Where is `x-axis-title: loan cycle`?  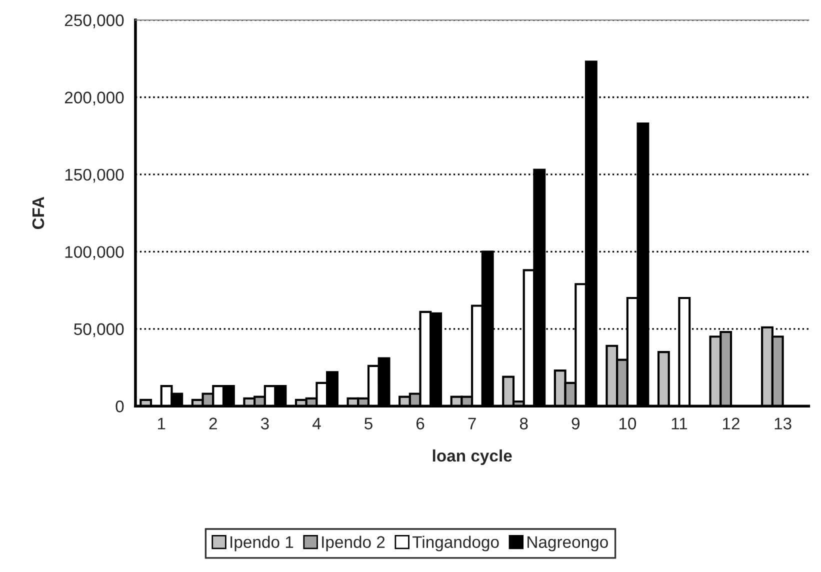 x-axis-title: loan cycle is located at coordinates (472, 457).